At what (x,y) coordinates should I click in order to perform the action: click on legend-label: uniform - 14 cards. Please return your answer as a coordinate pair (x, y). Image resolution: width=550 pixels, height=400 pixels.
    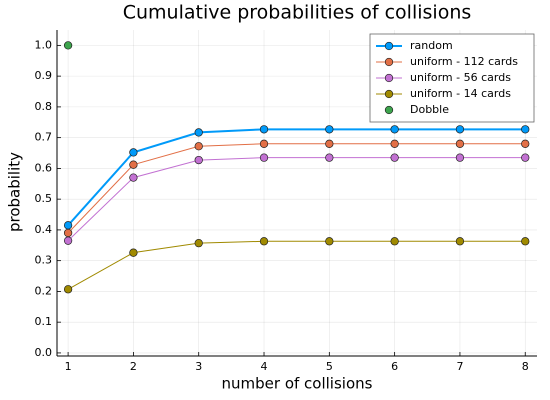
    Looking at the image, I should click on (460, 93).